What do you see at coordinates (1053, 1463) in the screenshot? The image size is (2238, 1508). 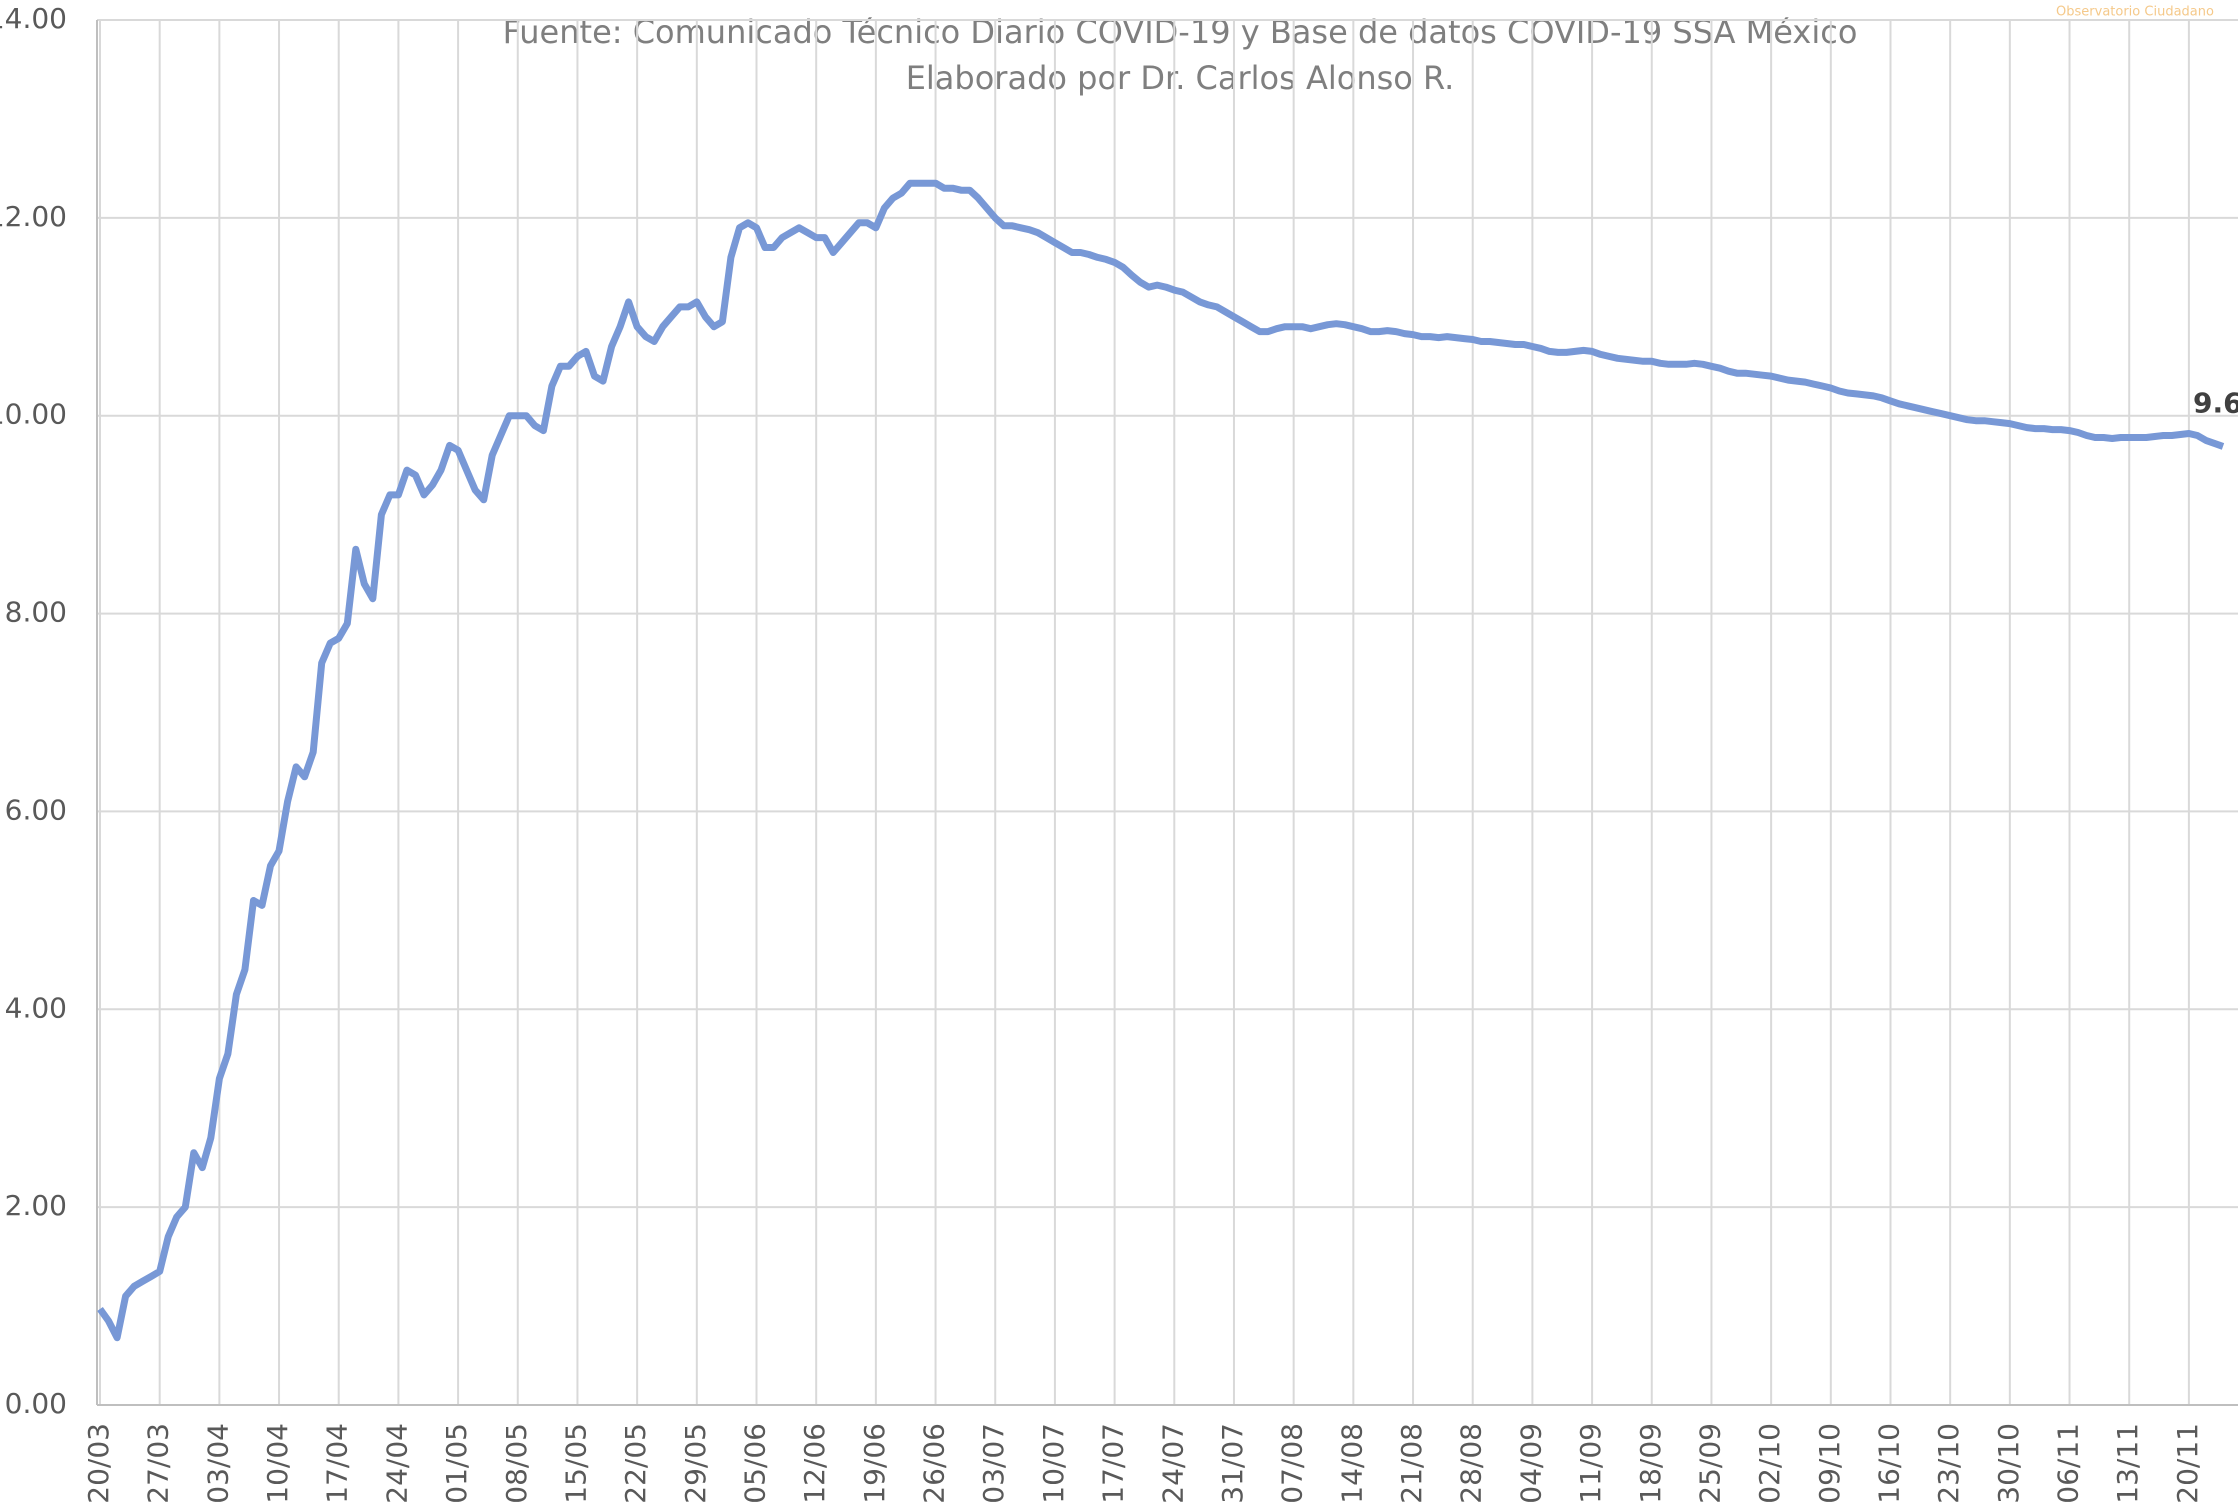 I see `x-tick-label: 10/07` at bounding box center [1053, 1463].